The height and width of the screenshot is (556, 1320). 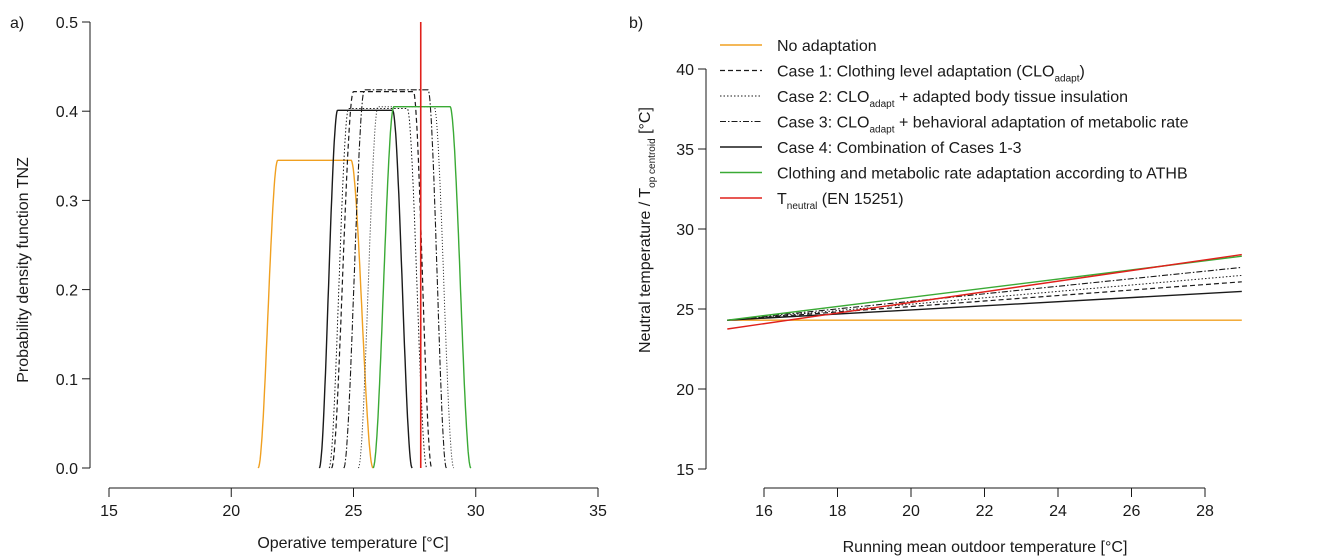 What do you see at coordinates (838, 511) in the screenshot?
I see `panel-b-x-tick-label: 18` at bounding box center [838, 511].